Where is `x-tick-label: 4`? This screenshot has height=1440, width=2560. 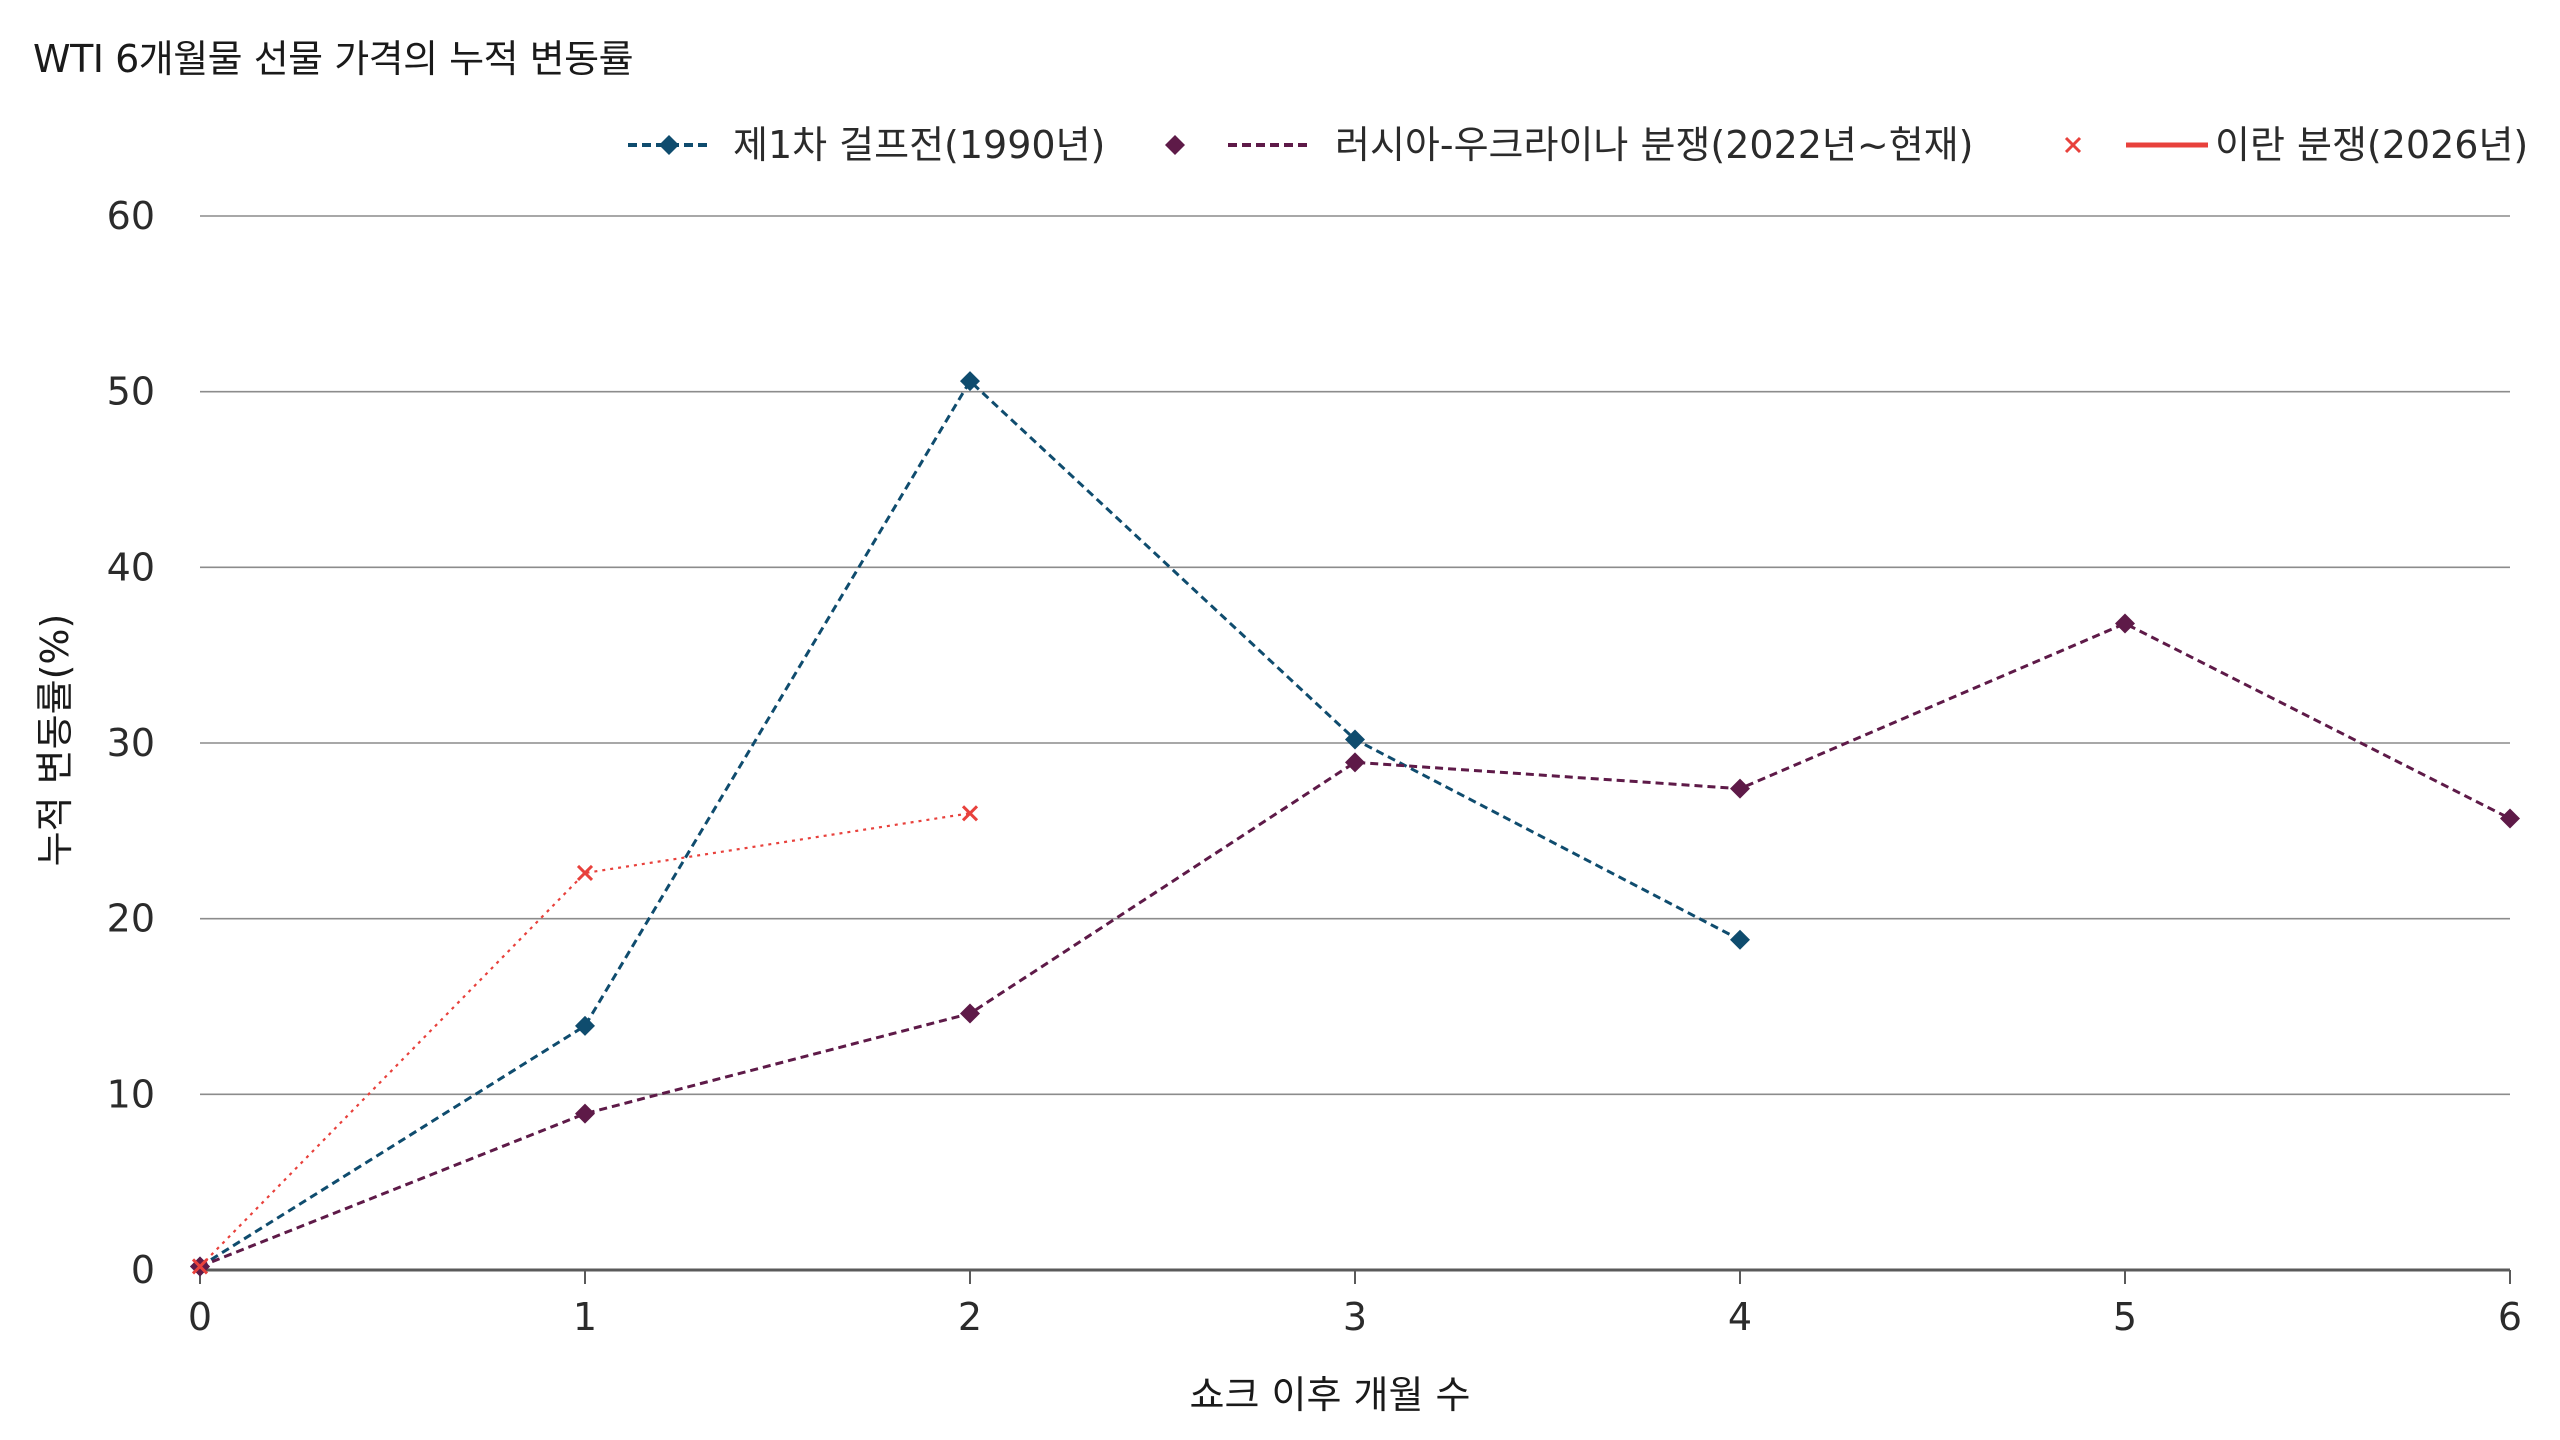 x-tick-label: 4 is located at coordinates (1740, 1317).